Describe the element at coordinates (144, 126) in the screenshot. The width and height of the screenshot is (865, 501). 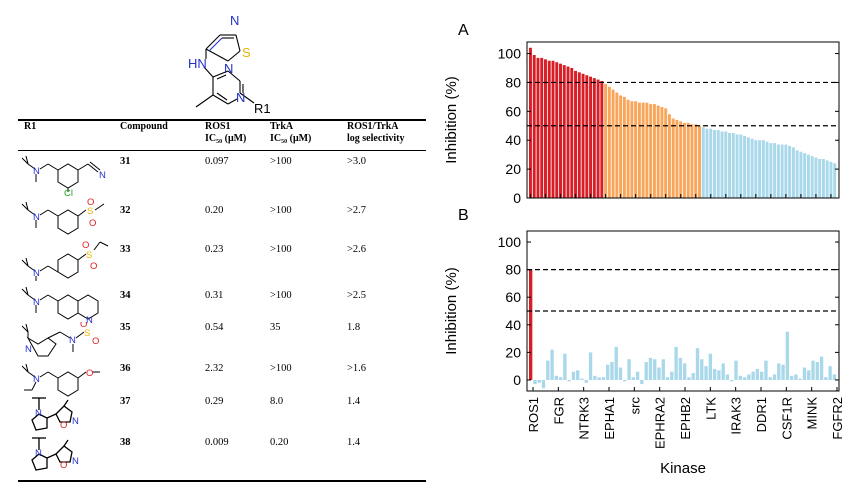
I see `header-compound: Compound` at that location.